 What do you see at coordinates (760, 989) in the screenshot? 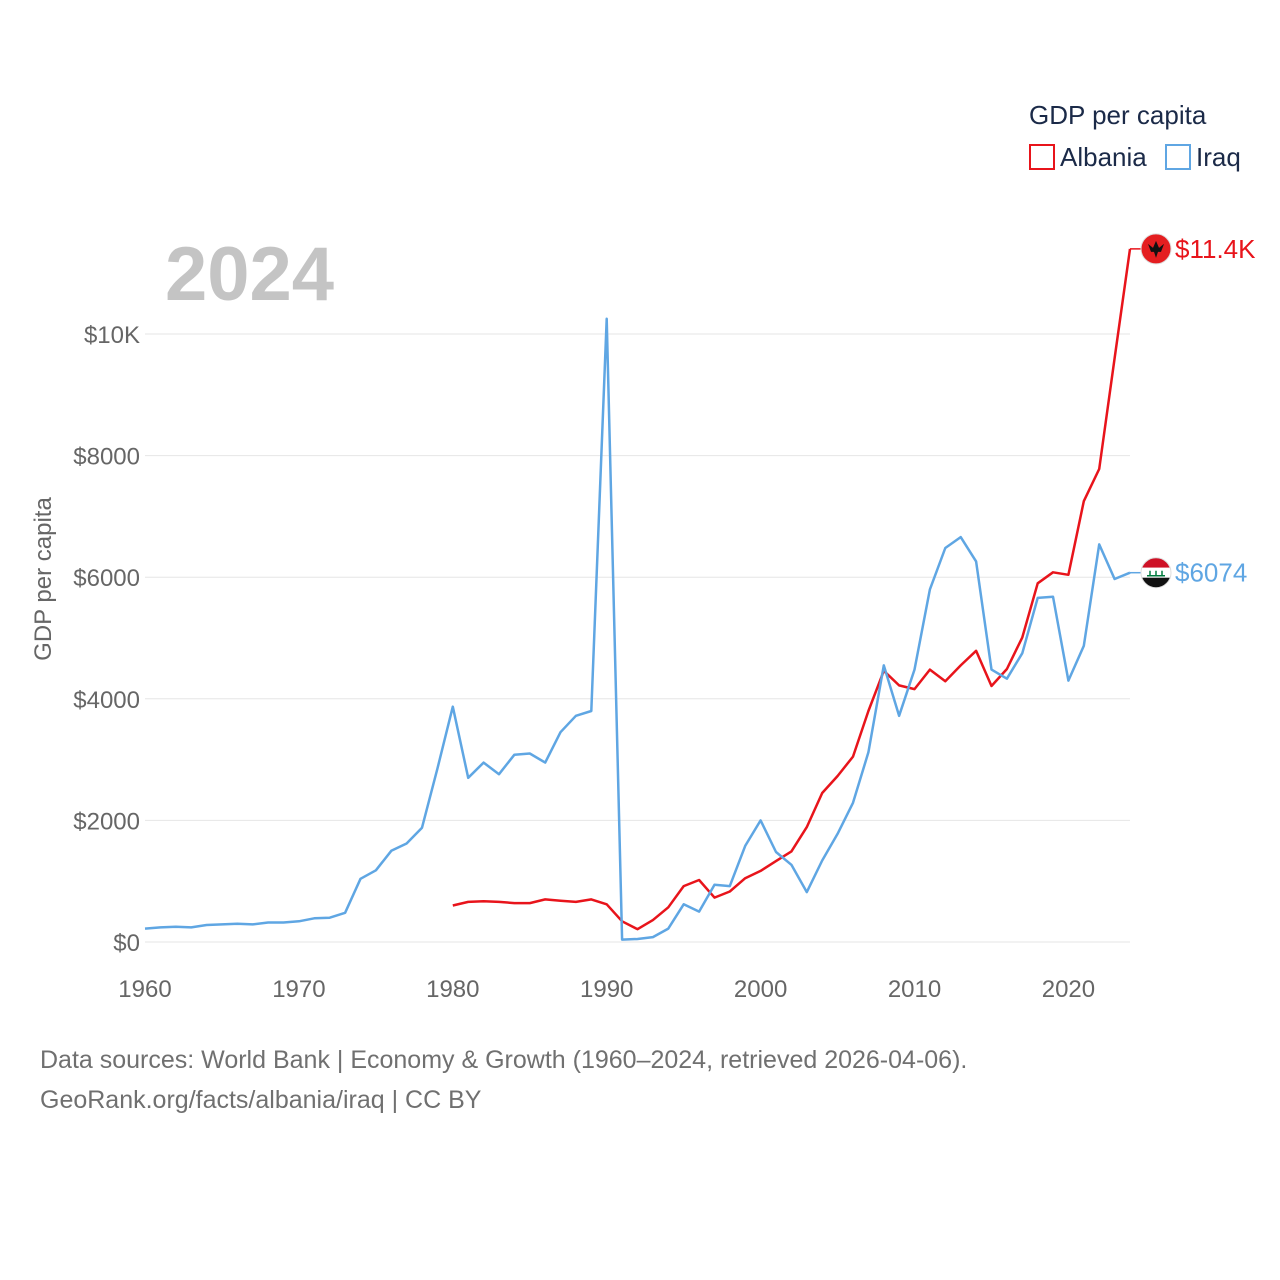
I see `x-tick-label: 2000` at bounding box center [760, 989].